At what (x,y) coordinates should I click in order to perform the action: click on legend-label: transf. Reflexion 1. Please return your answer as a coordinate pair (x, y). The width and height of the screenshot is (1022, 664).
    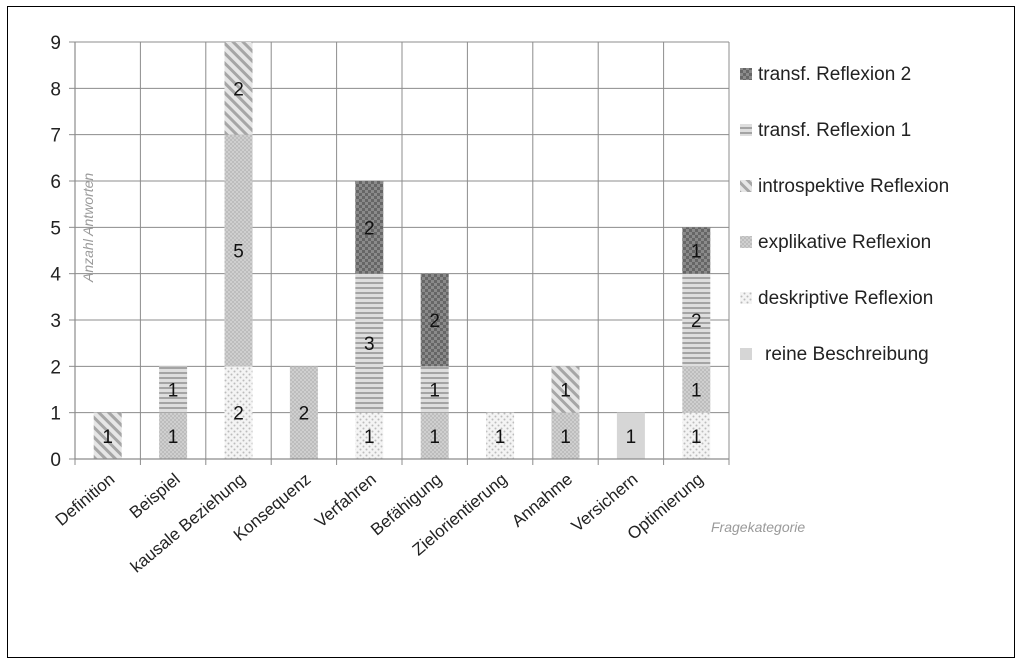
    Looking at the image, I should click on (834, 130).